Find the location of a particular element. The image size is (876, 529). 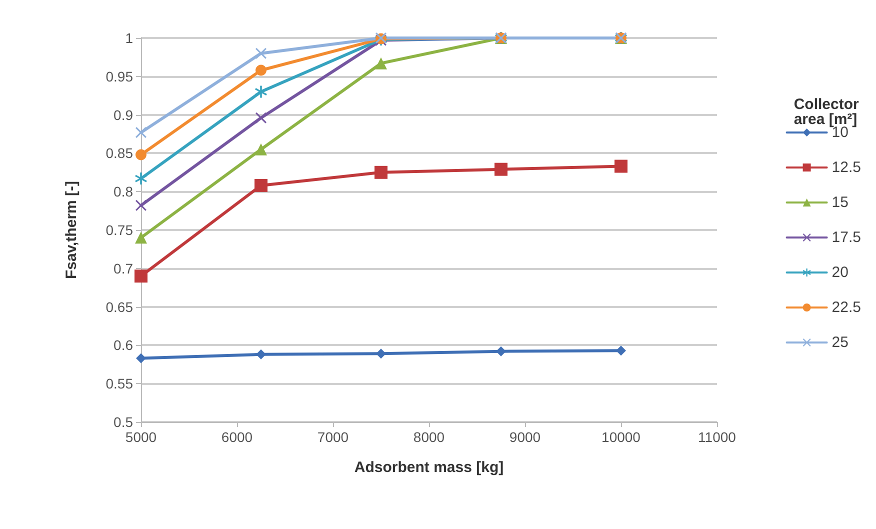

x-axis-title: Adsorbent mass [kg] is located at coordinates (429, 467).